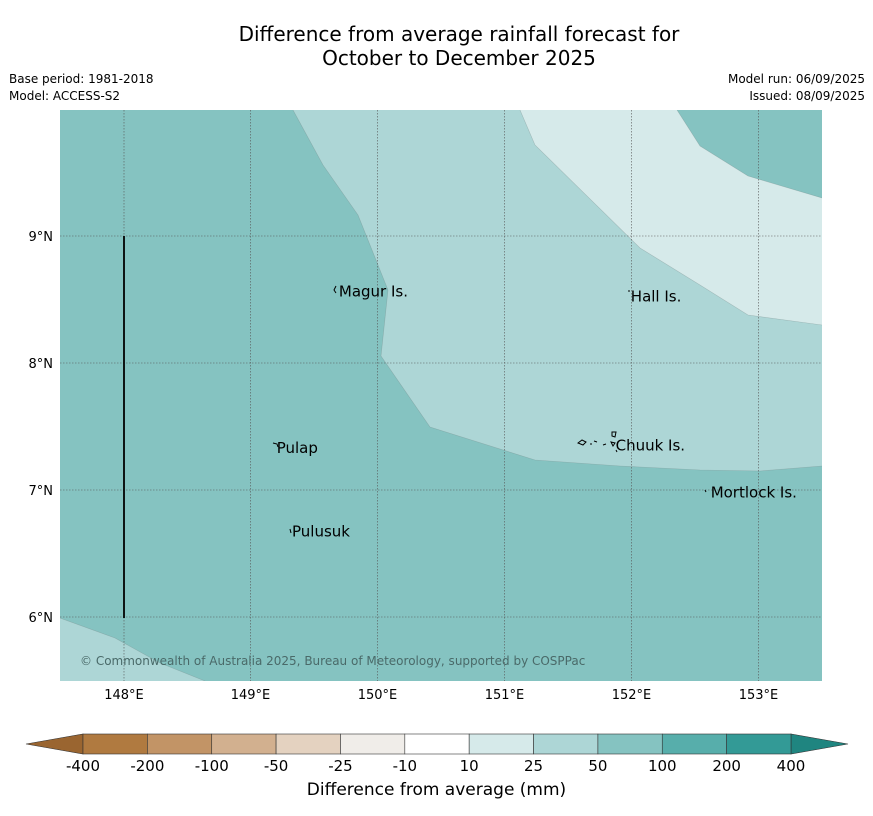 The image size is (873, 816). I want to click on colorbar-tick-label: 200, so click(726, 766).